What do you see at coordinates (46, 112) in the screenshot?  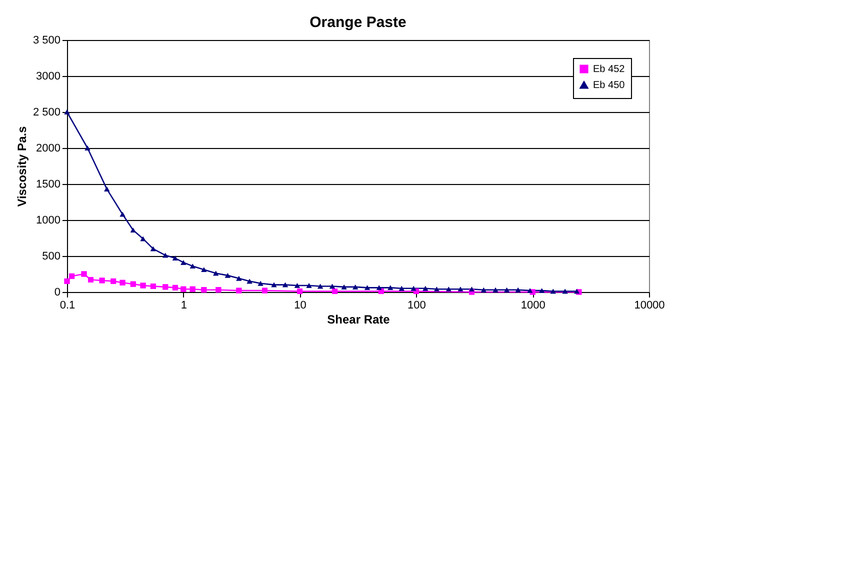 I see `y-tick-label: 2 500` at bounding box center [46, 112].